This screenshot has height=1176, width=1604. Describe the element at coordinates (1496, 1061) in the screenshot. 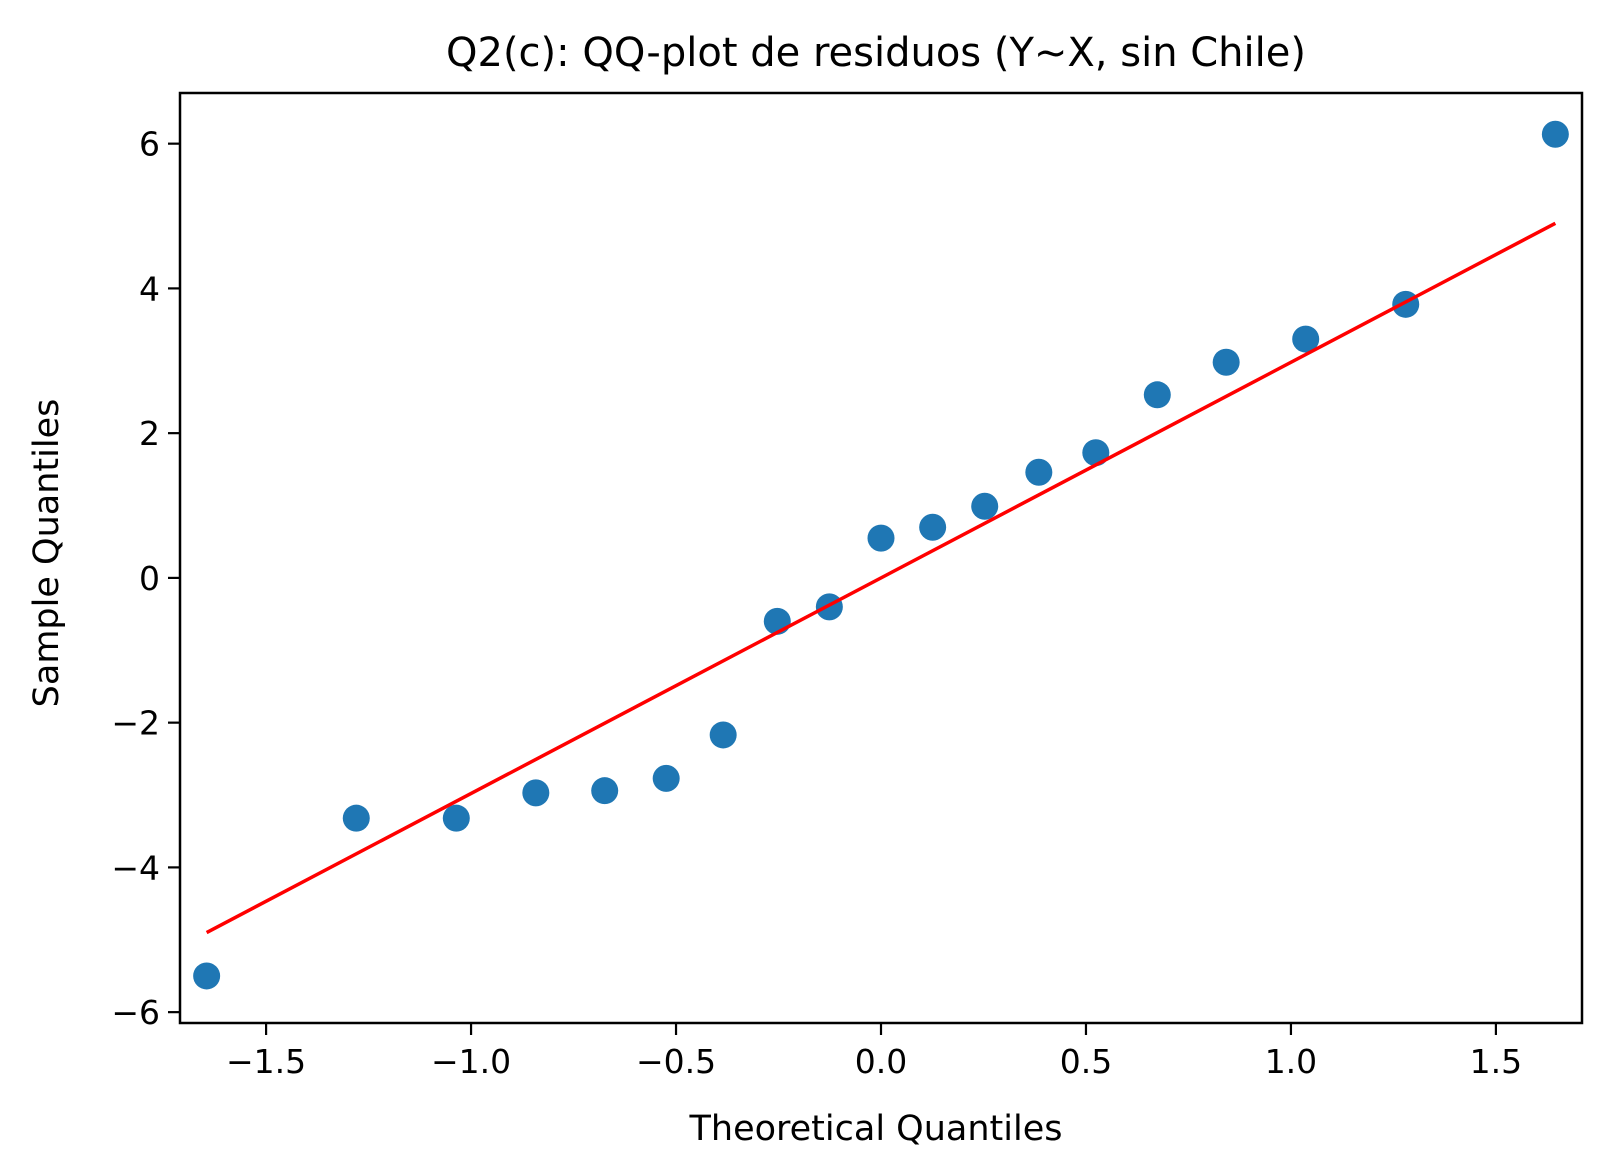

I see `x-tick-label: 1.5` at that location.